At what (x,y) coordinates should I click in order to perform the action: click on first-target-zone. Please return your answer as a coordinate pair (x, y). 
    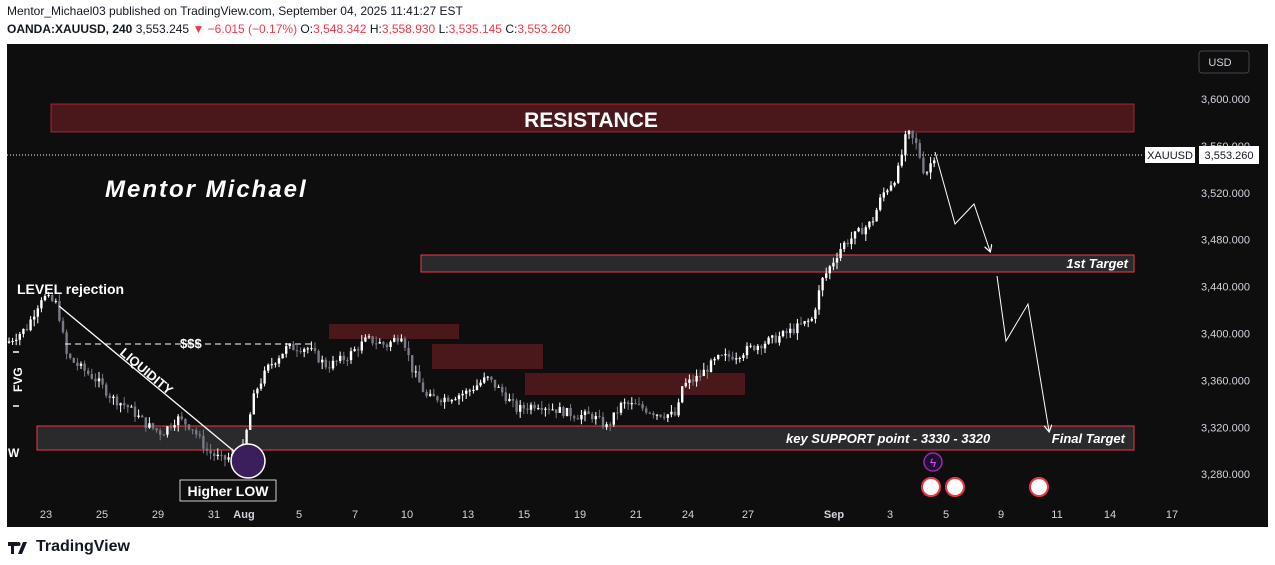
    Looking at the image, I should click on (777, 263).